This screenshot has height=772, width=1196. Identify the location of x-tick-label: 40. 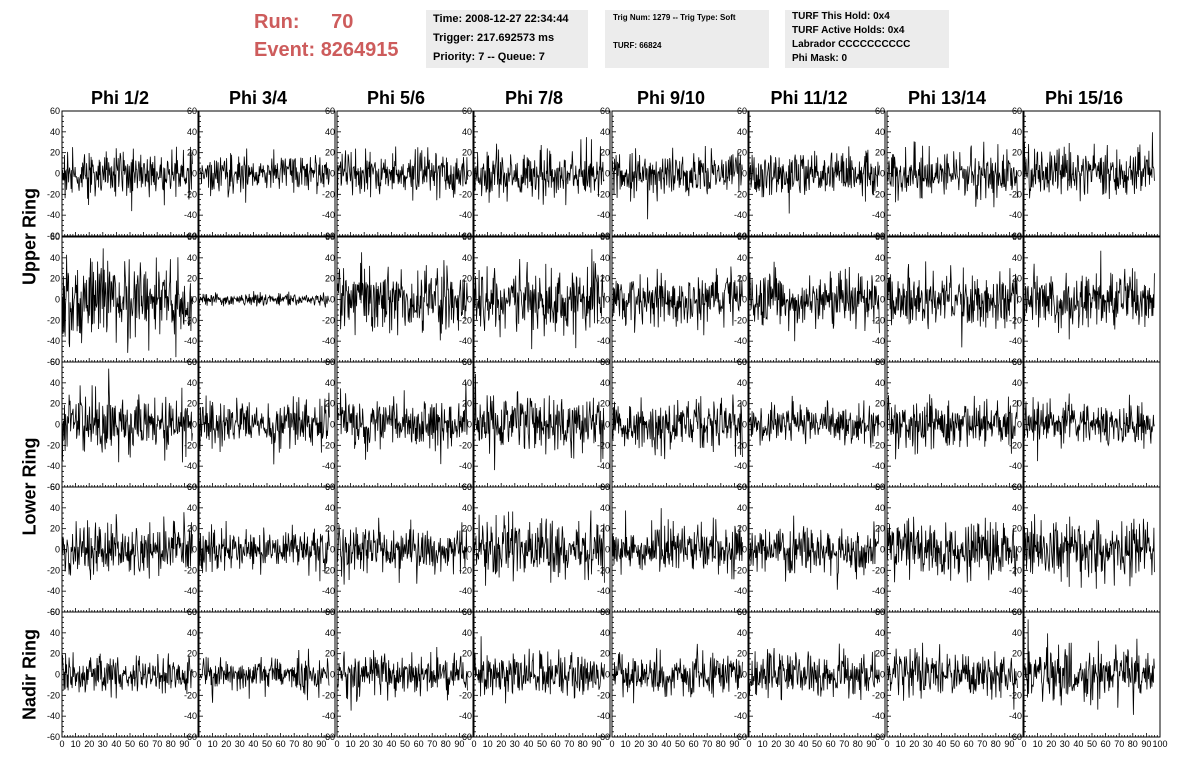
(941, 744).